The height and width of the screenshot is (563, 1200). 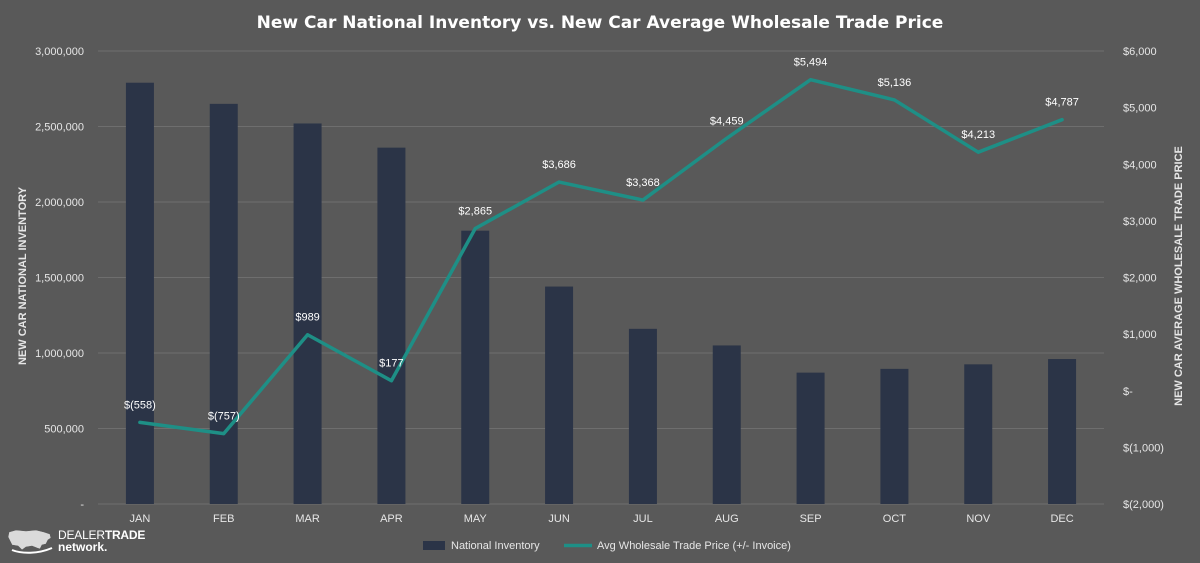 What do you see at coordinates (83, 547) in the screenshot?
I see `logo-text-line2: network.` at bounding box center [83, 547].